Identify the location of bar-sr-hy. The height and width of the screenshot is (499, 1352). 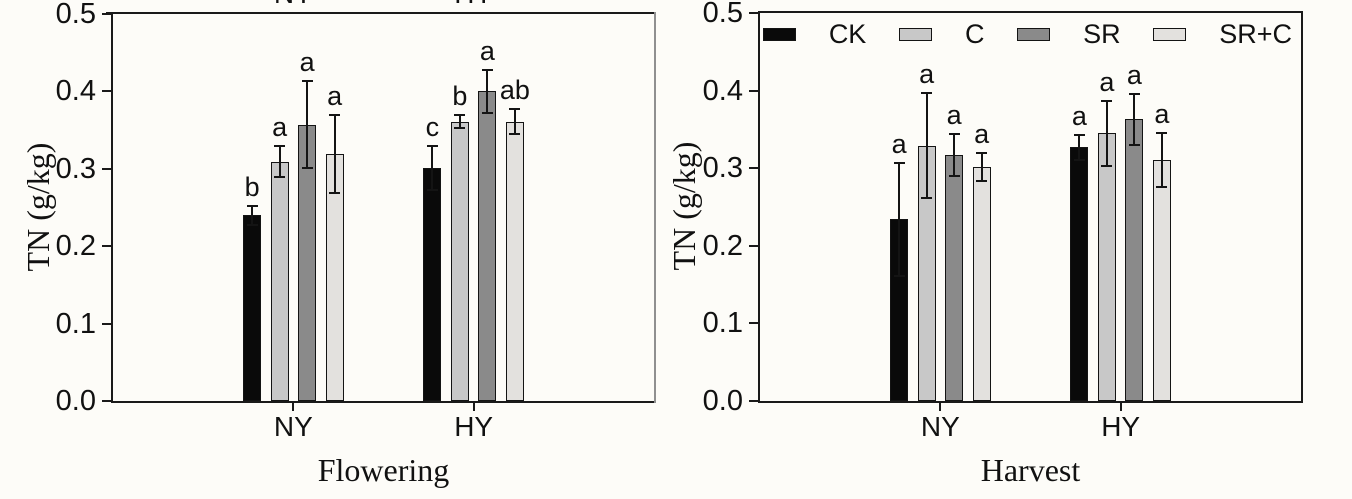
(1134, 260).